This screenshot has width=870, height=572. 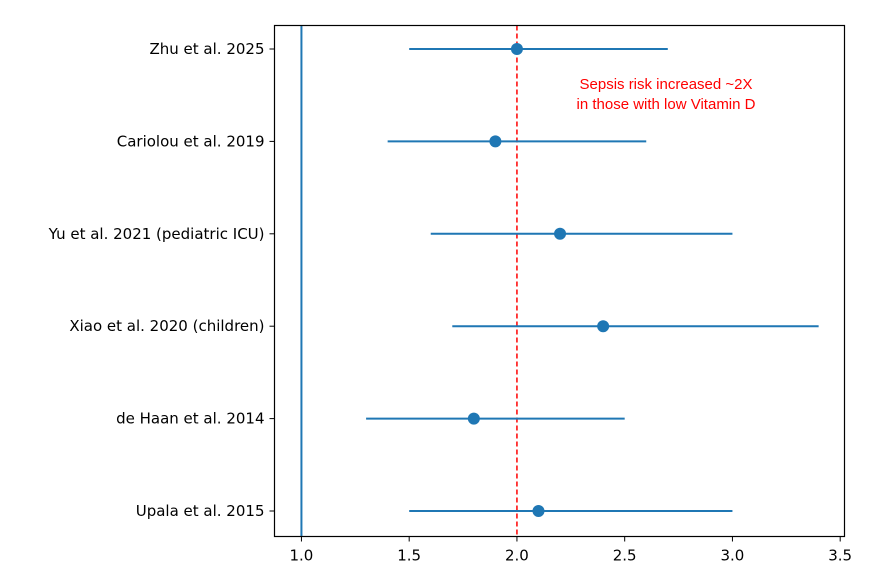 I want to click on annotation-line-1: Sepsis risk increased ~2X, so click(x=666, y=84).